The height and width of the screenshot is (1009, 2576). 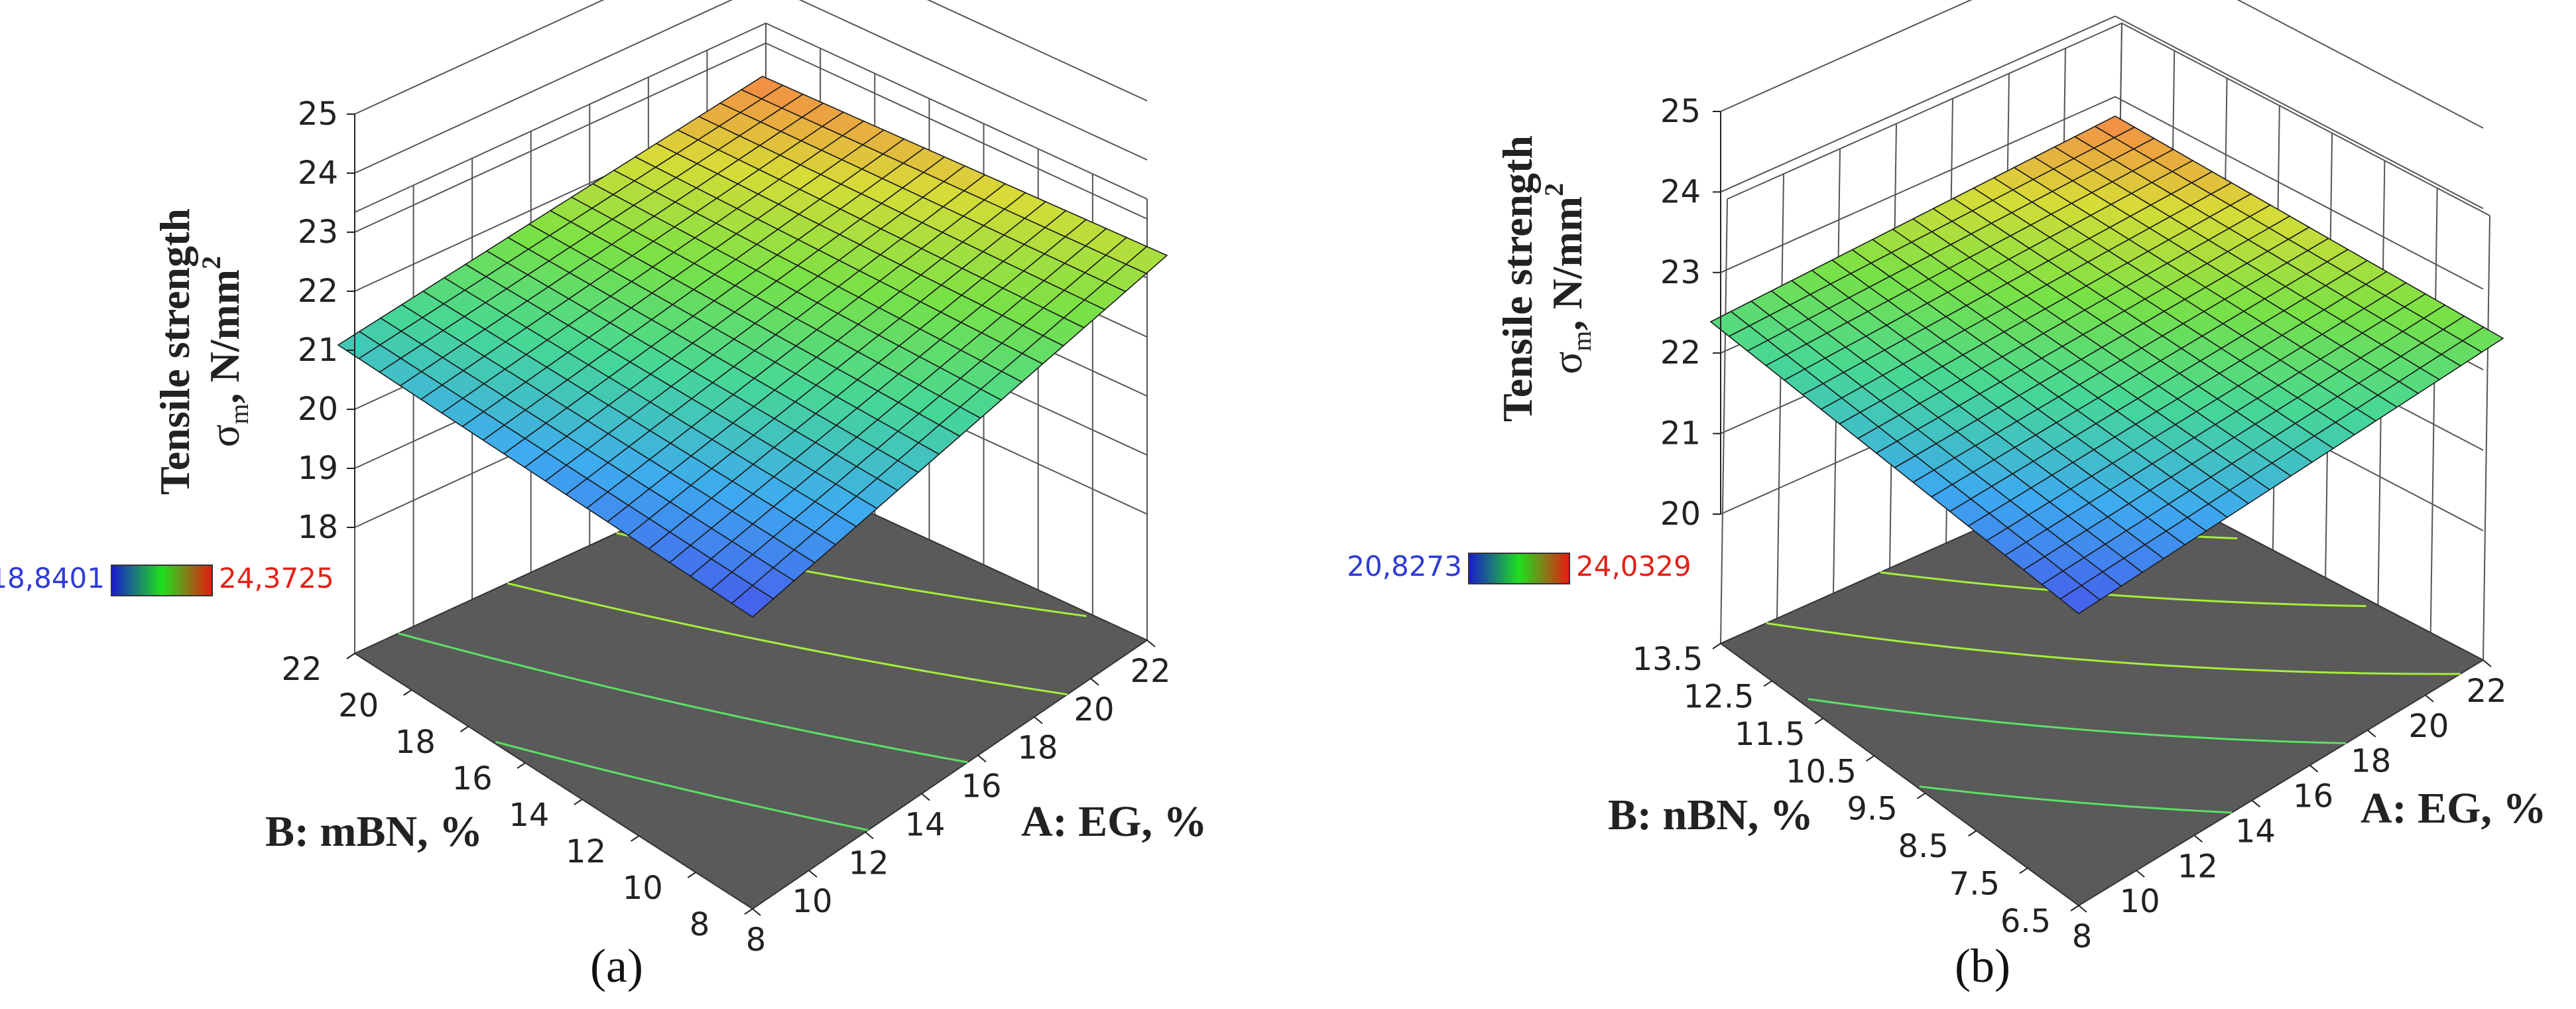 I want to click on y-tick-label: 9.5, so click(x=1872, y=809).